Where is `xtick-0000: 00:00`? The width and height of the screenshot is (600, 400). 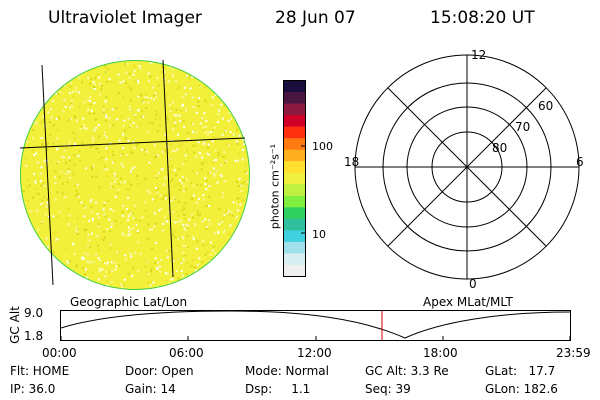
xtick-0000: 00:00 is located at coordinates (59, 353).